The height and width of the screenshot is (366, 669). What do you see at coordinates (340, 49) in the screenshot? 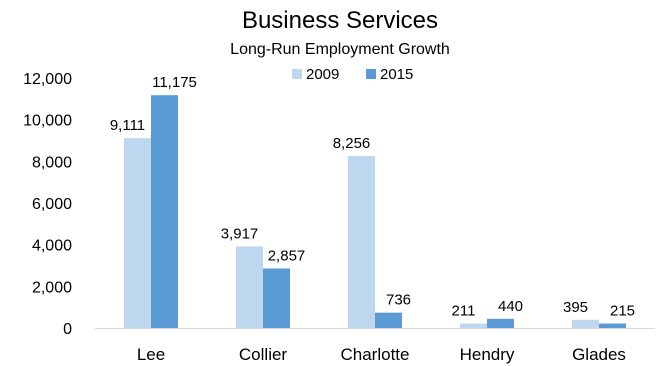
I see `chart-subtitle: Long-Run Employment Growth` at bounding box center [340, 49].